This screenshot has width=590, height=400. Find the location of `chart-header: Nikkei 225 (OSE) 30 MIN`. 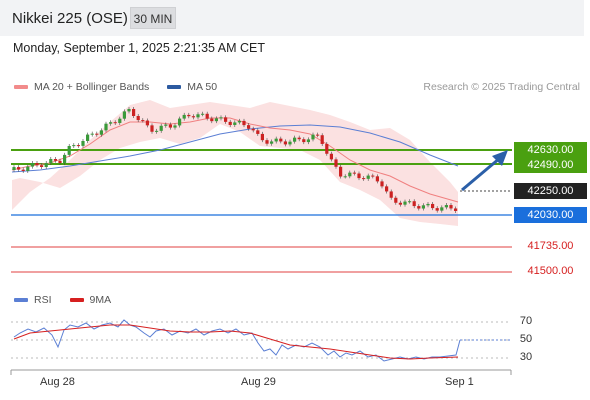

chart-header: Nikkei 225 (OSE) 30 MIN is located at coordinates (292, 18).